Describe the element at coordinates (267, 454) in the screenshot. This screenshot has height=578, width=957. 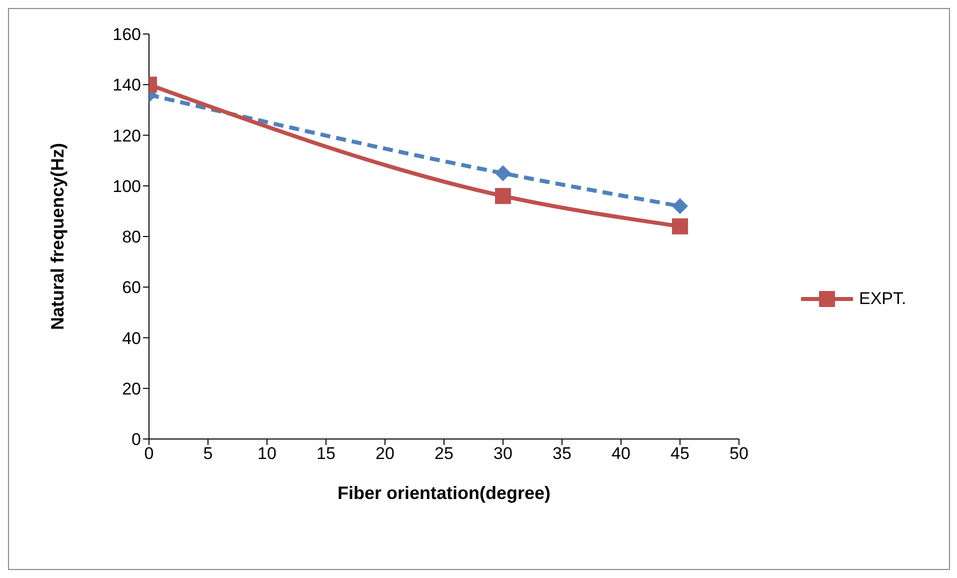
I see `x-tick-label: 10` at that location.